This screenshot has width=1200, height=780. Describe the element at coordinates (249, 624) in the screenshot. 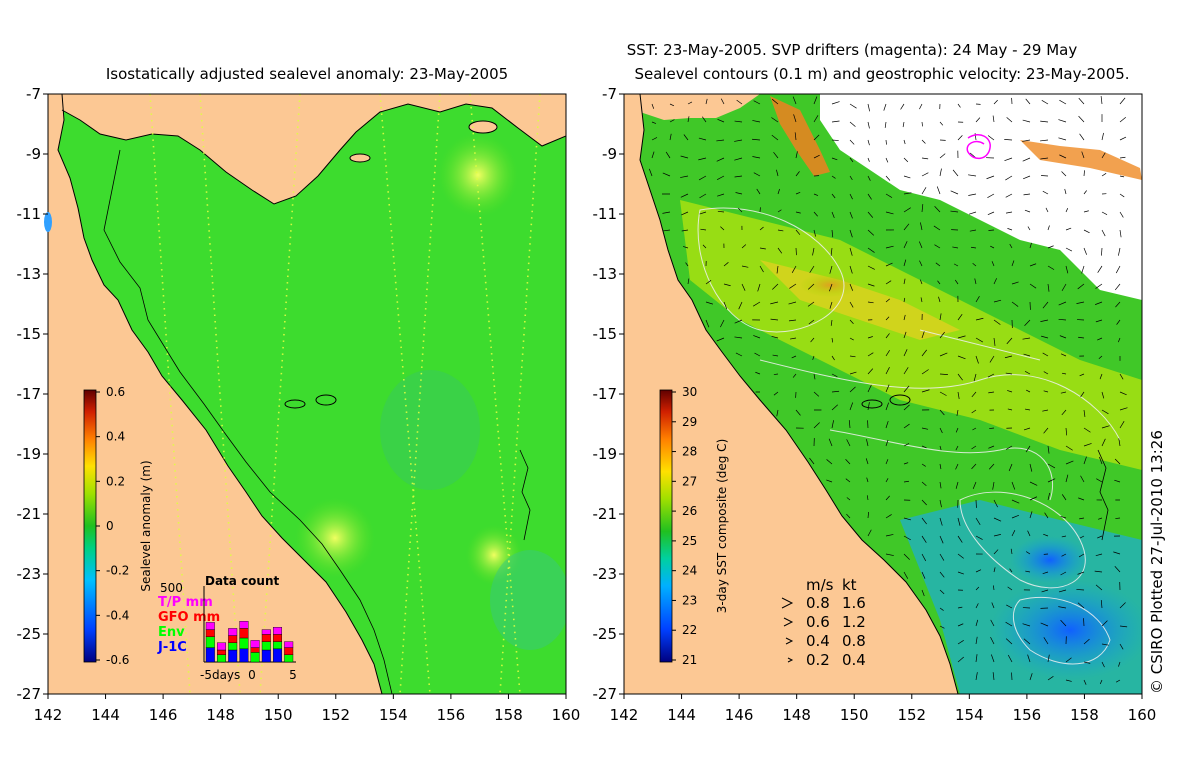

I see `data-count-bars` at that location.